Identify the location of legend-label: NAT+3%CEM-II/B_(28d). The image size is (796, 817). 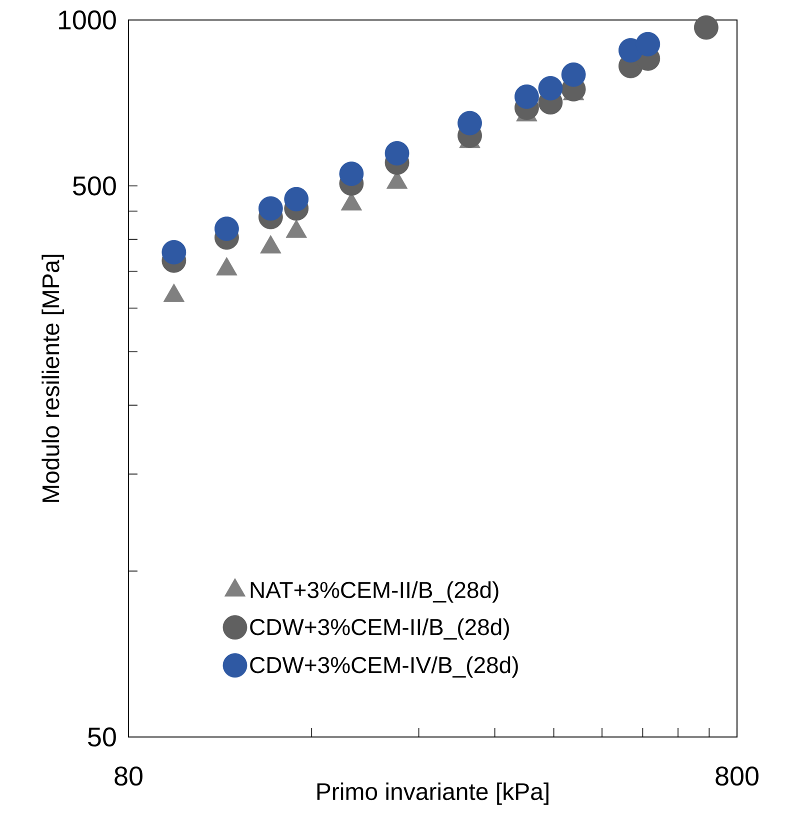
(374, 592).